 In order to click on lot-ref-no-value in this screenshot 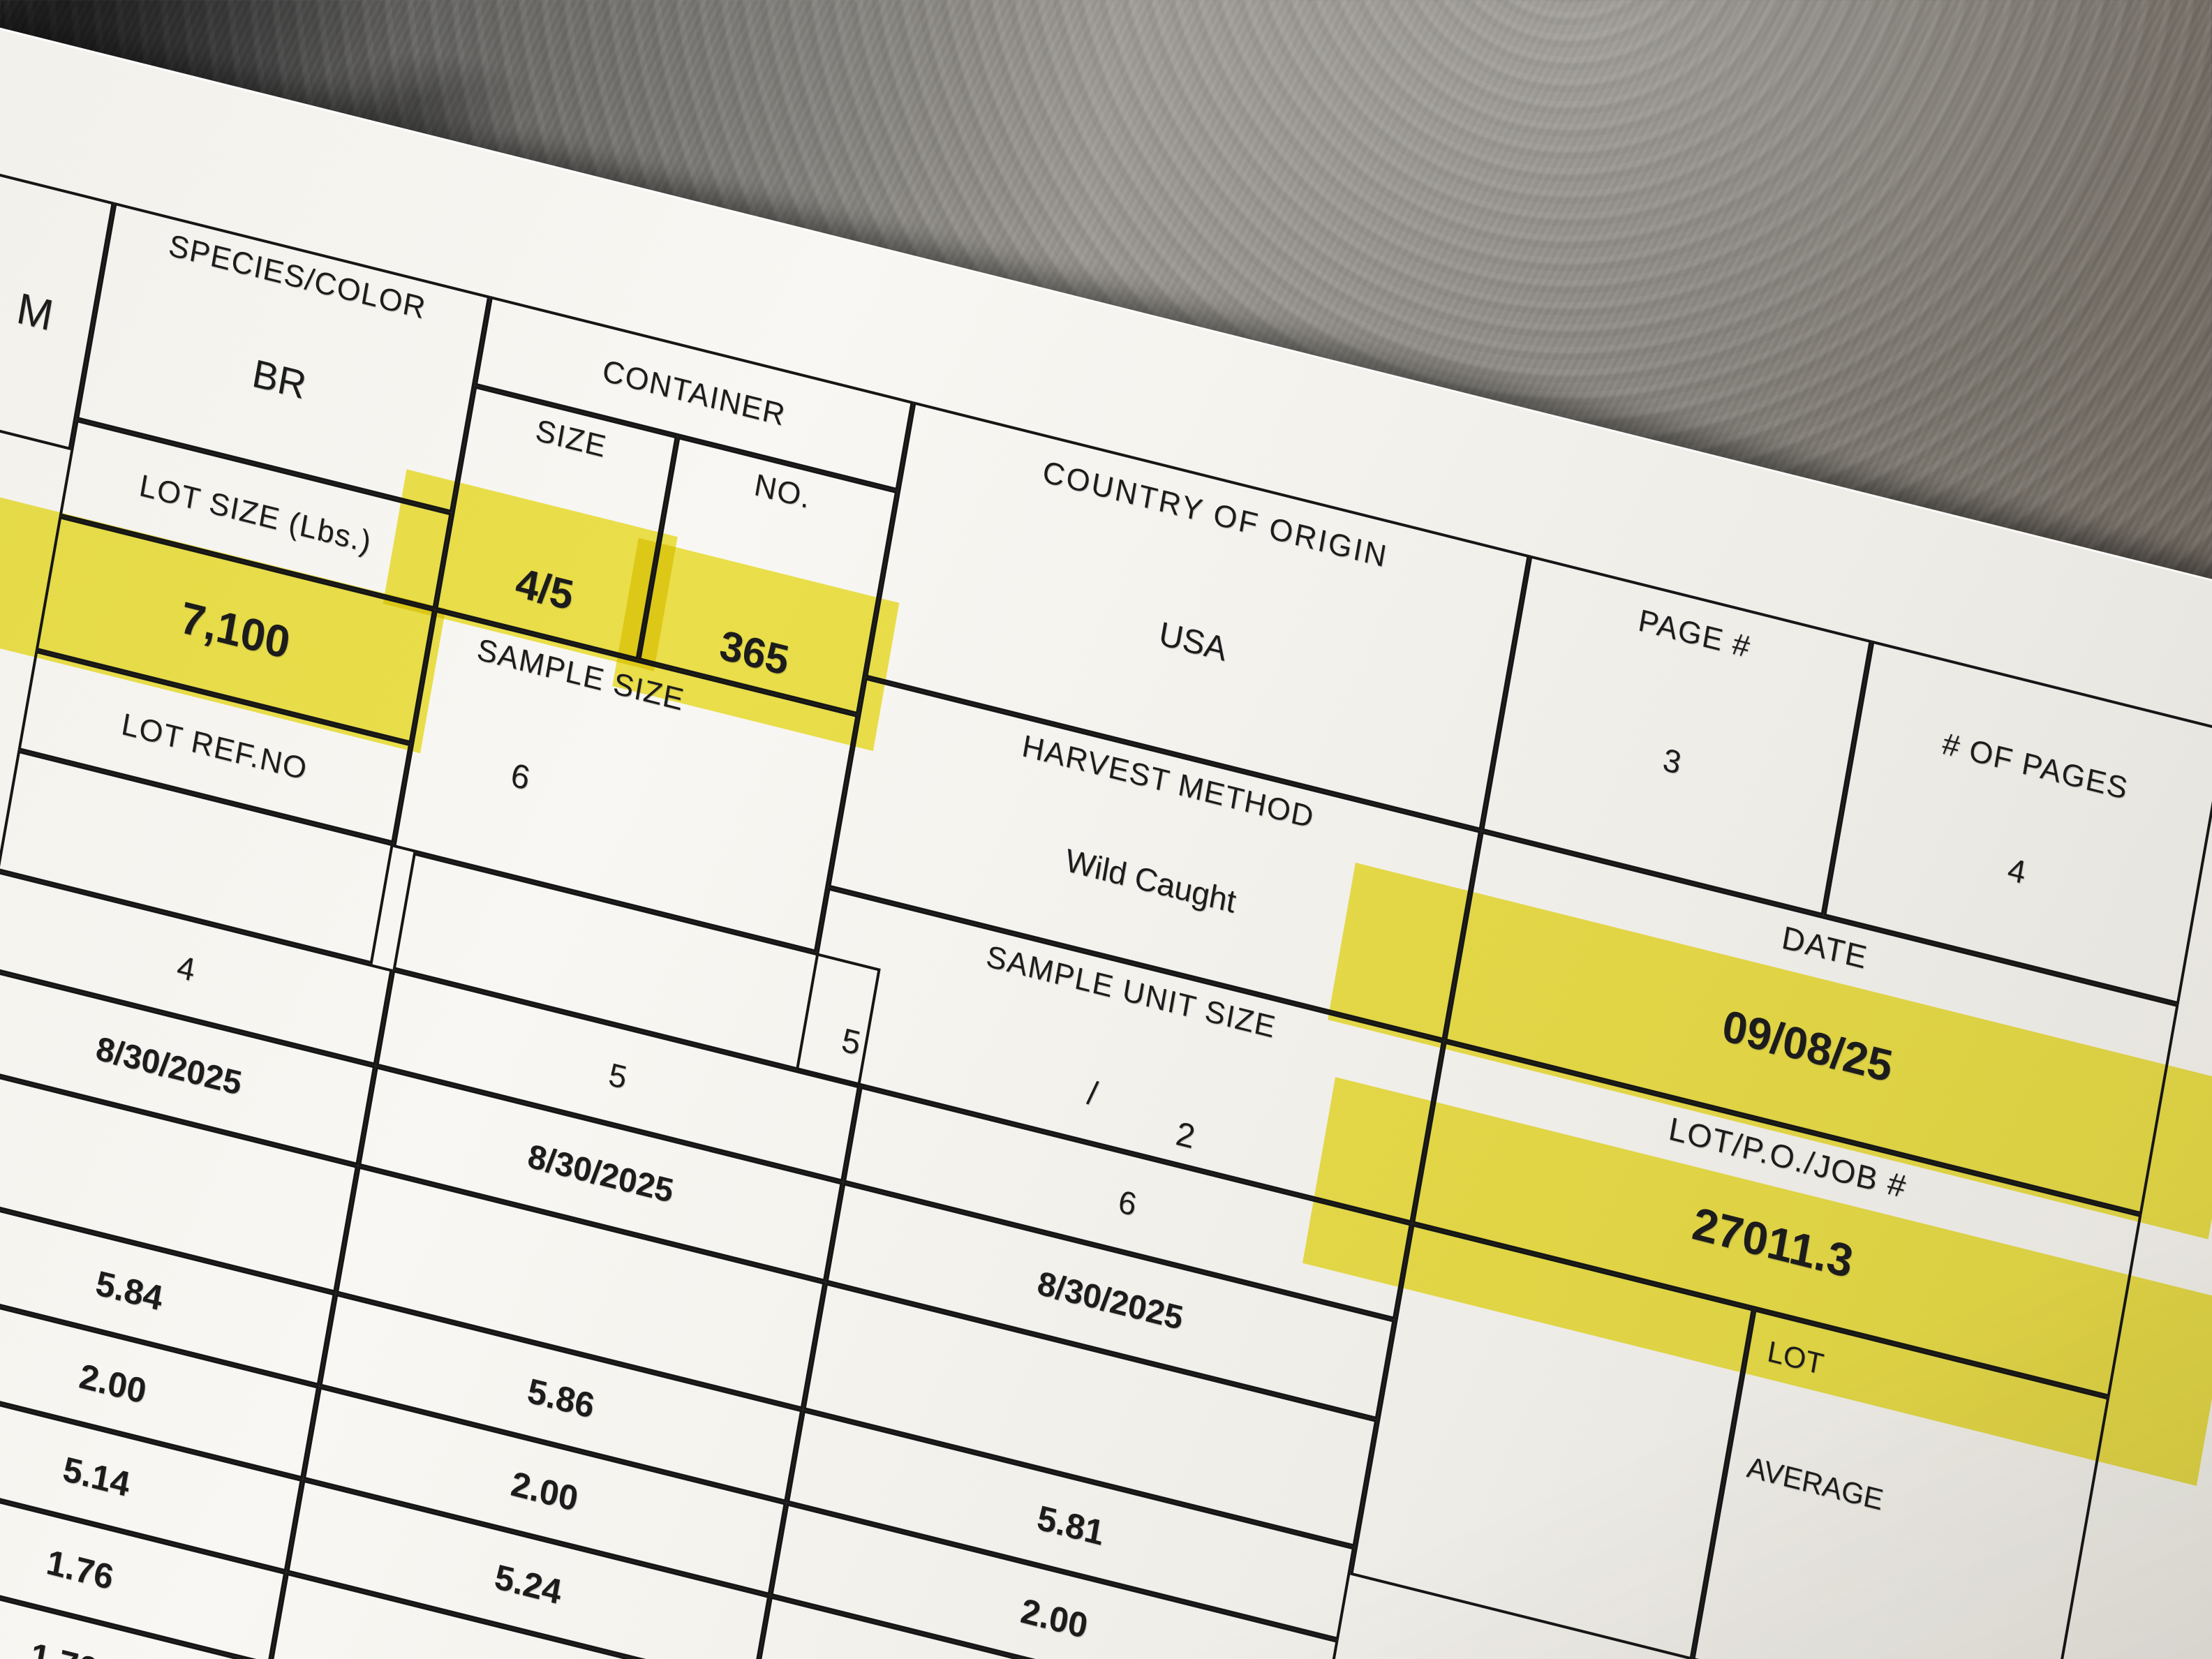, I will do `click(195, 857)`.